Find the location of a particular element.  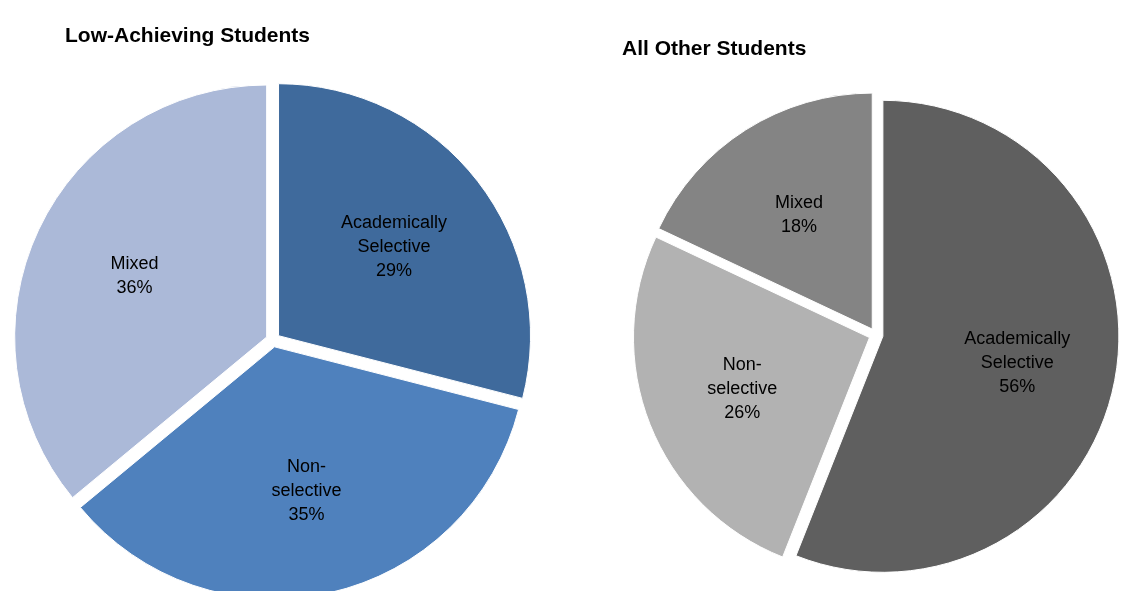

data-label: 35% is located at coordinates (306, 513).